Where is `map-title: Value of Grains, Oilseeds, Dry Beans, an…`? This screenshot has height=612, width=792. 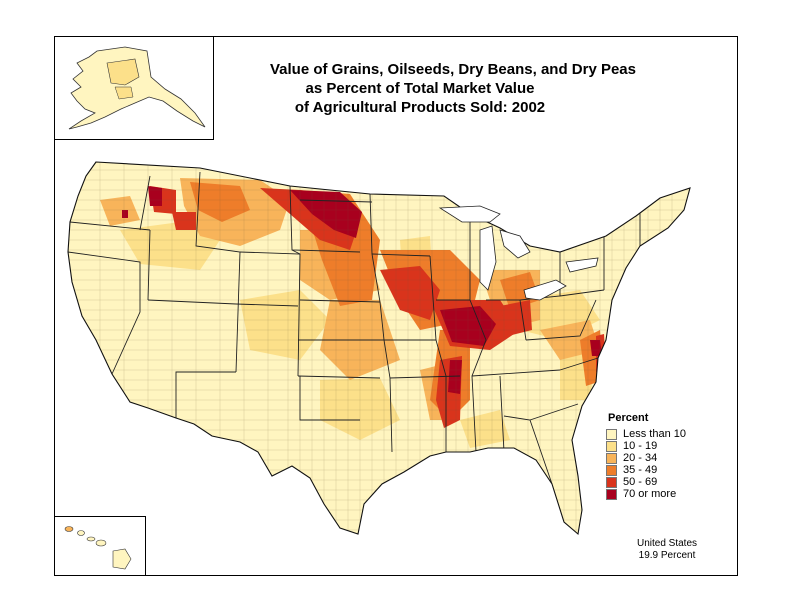 map-title: Value of Grains, Oilseeds, Dry Beans, an… is located at coordinates (453, 88).